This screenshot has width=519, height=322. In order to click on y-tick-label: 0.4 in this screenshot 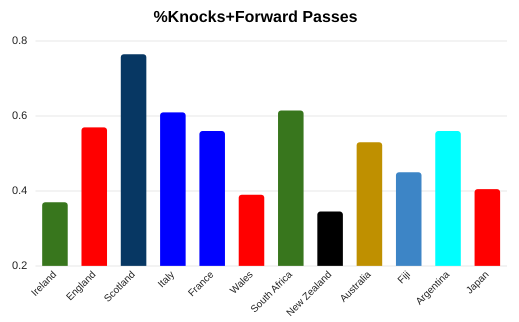, I will do `click(20, 191)`.